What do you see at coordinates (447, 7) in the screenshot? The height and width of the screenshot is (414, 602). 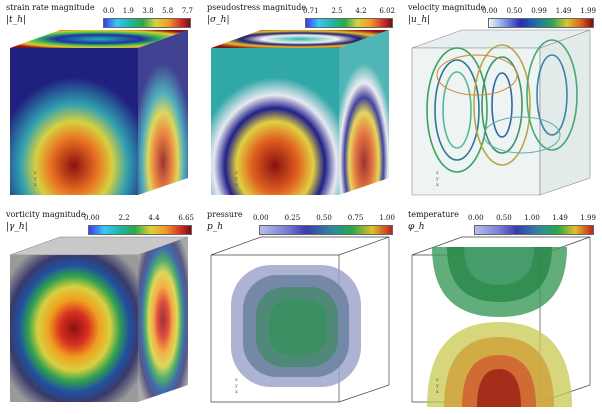 I see `panel-title: velocity magnitude` at bounding box center [447, 7].